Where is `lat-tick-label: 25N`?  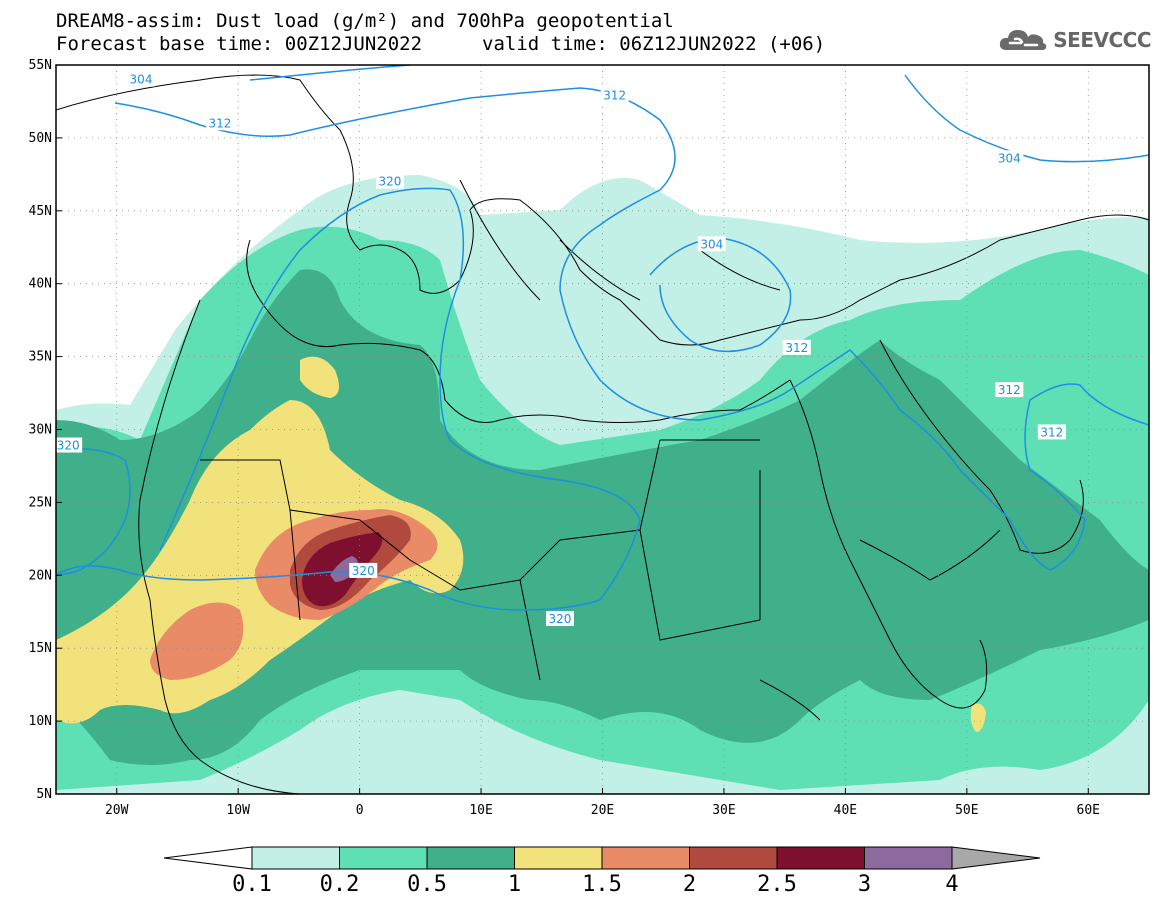
lat-tick-label: 25N is located at coordinates (40, 502).